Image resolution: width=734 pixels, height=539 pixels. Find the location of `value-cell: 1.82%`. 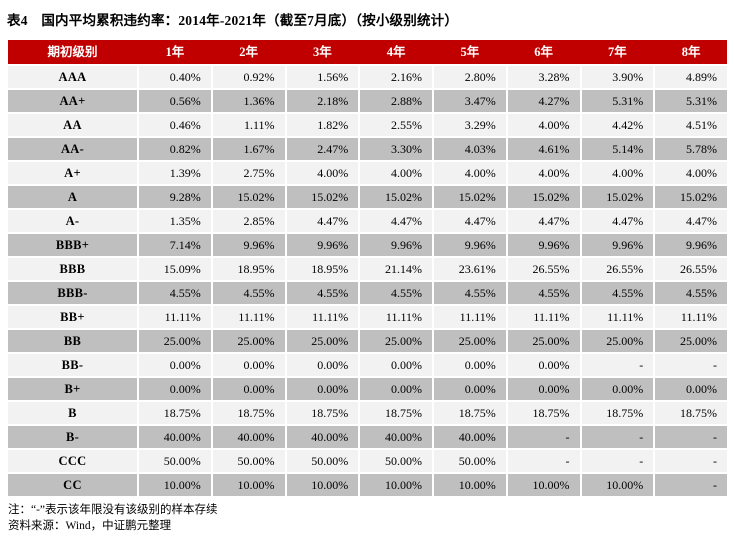

value-cell: 1.82% is located at coordinates (322, 125).